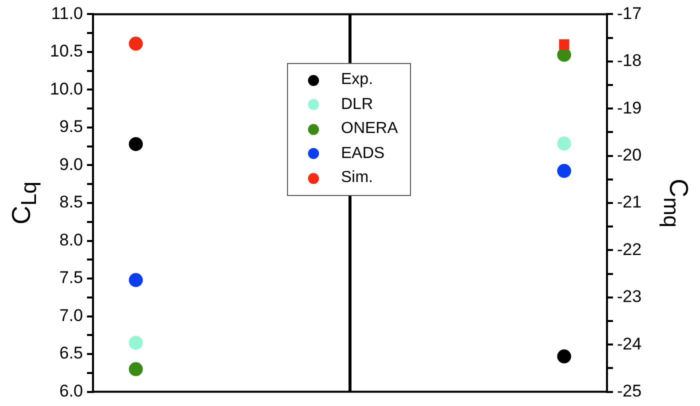 The height and width of the screenshot is (406, 700). What do you see at coordinates (357, 105) in the screenshot?
I see `legend-label: DLR` at bounding box center [357, 105].